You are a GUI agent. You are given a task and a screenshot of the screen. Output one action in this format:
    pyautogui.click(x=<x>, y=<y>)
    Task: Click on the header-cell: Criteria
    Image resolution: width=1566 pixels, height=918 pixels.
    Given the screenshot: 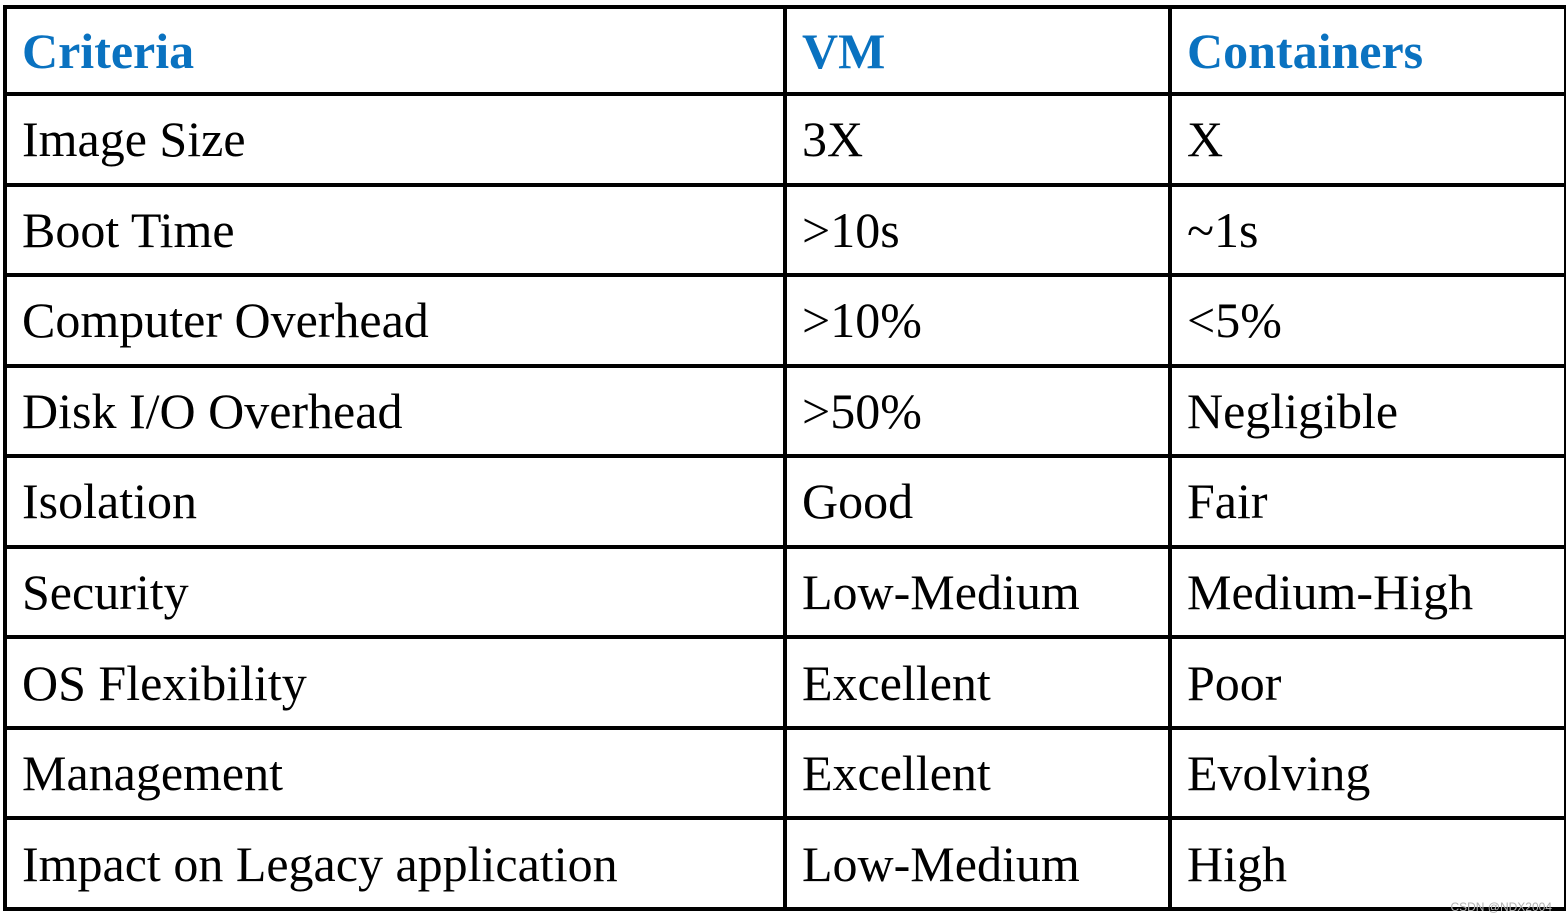 What is the action you would take?
    pyautogui.click(x=395, y=50)
    